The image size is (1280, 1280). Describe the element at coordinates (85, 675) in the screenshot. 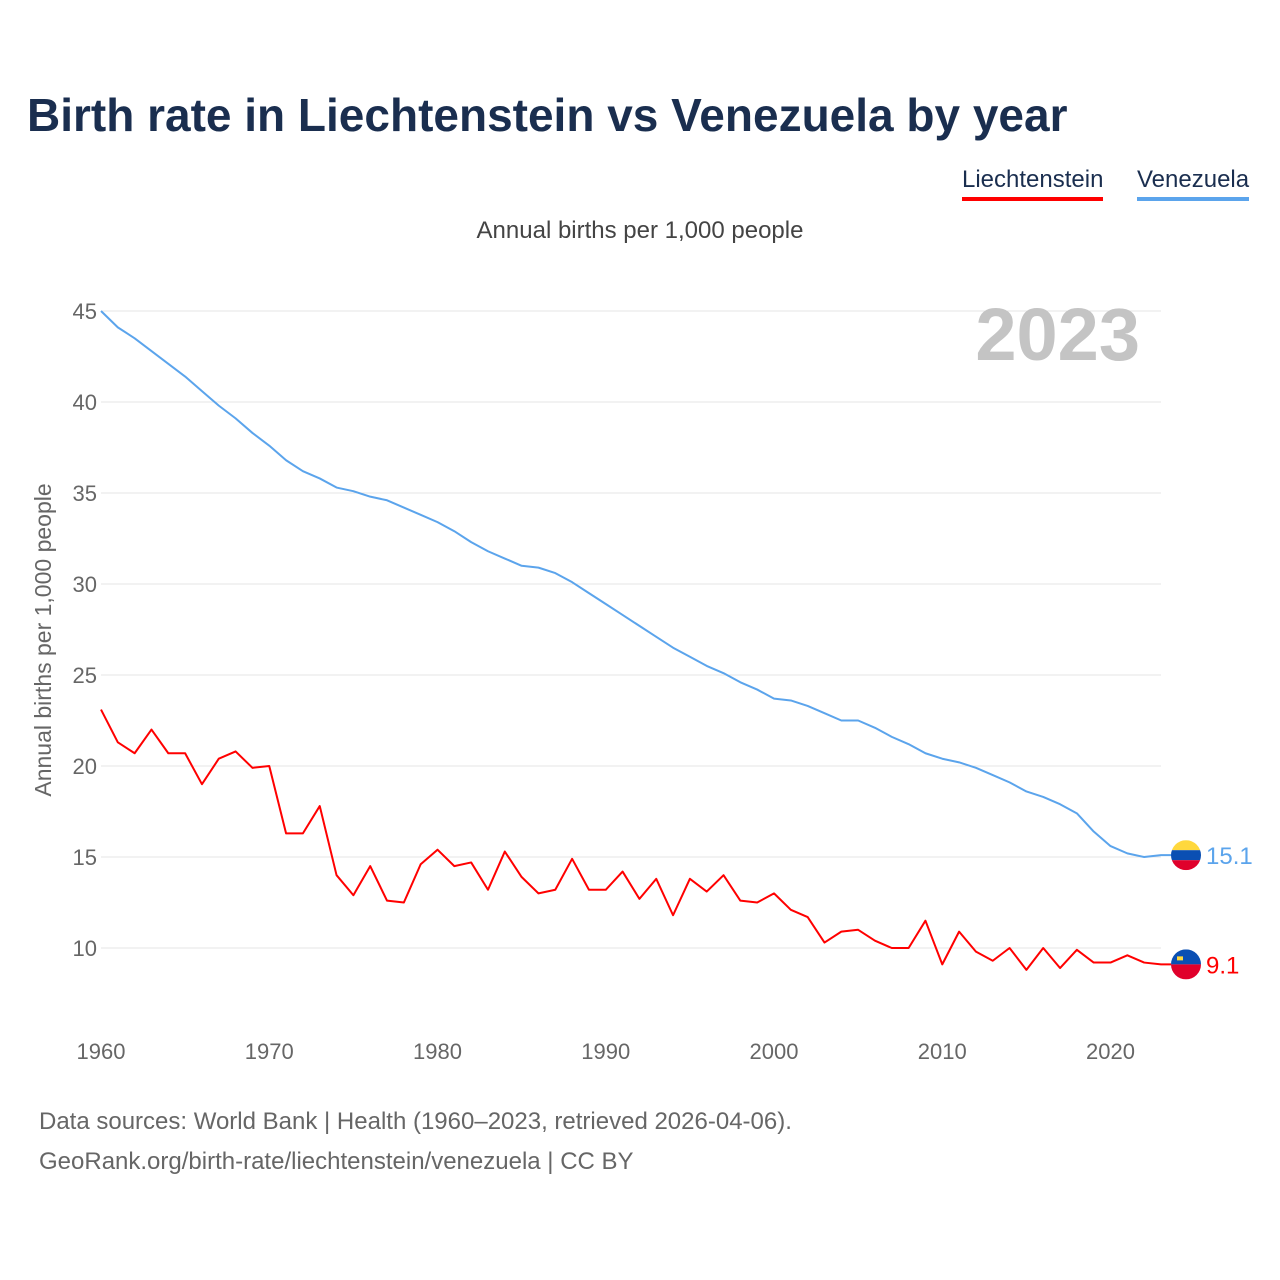

I see `y-tick-label: 25` at that location.